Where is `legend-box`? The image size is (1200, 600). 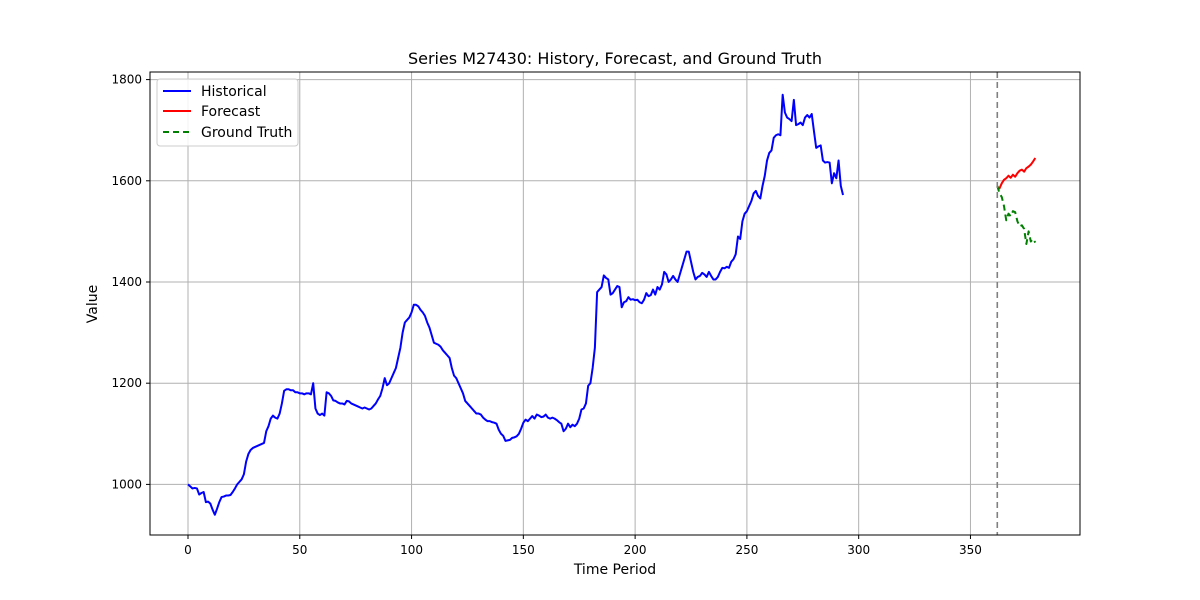
legend-box is located at coordinates (227, 112).